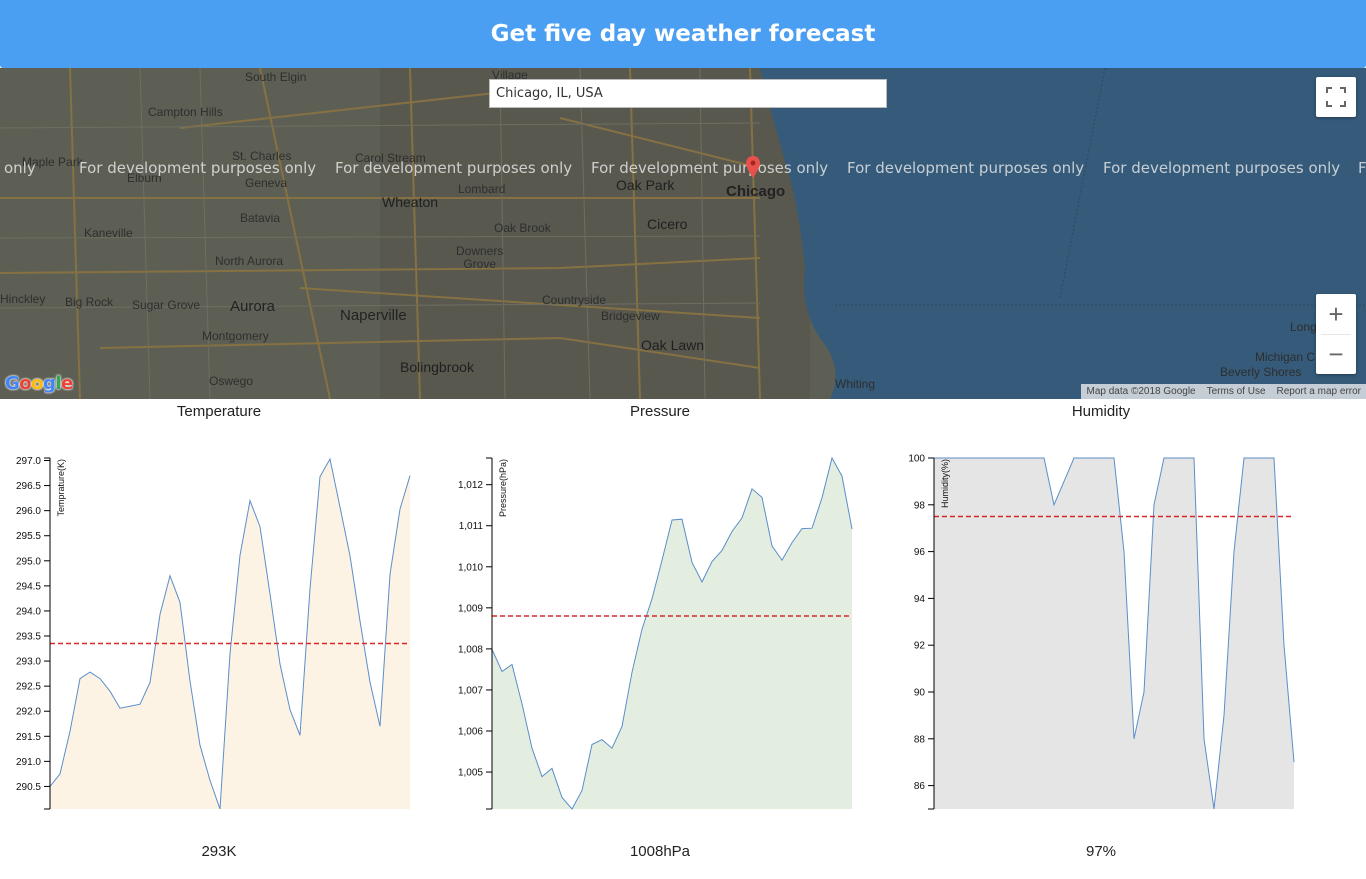 The height and width of the screenshot is (879, 1366). I want to click on page-title: Get five day weather forecast, so click(683, 34).